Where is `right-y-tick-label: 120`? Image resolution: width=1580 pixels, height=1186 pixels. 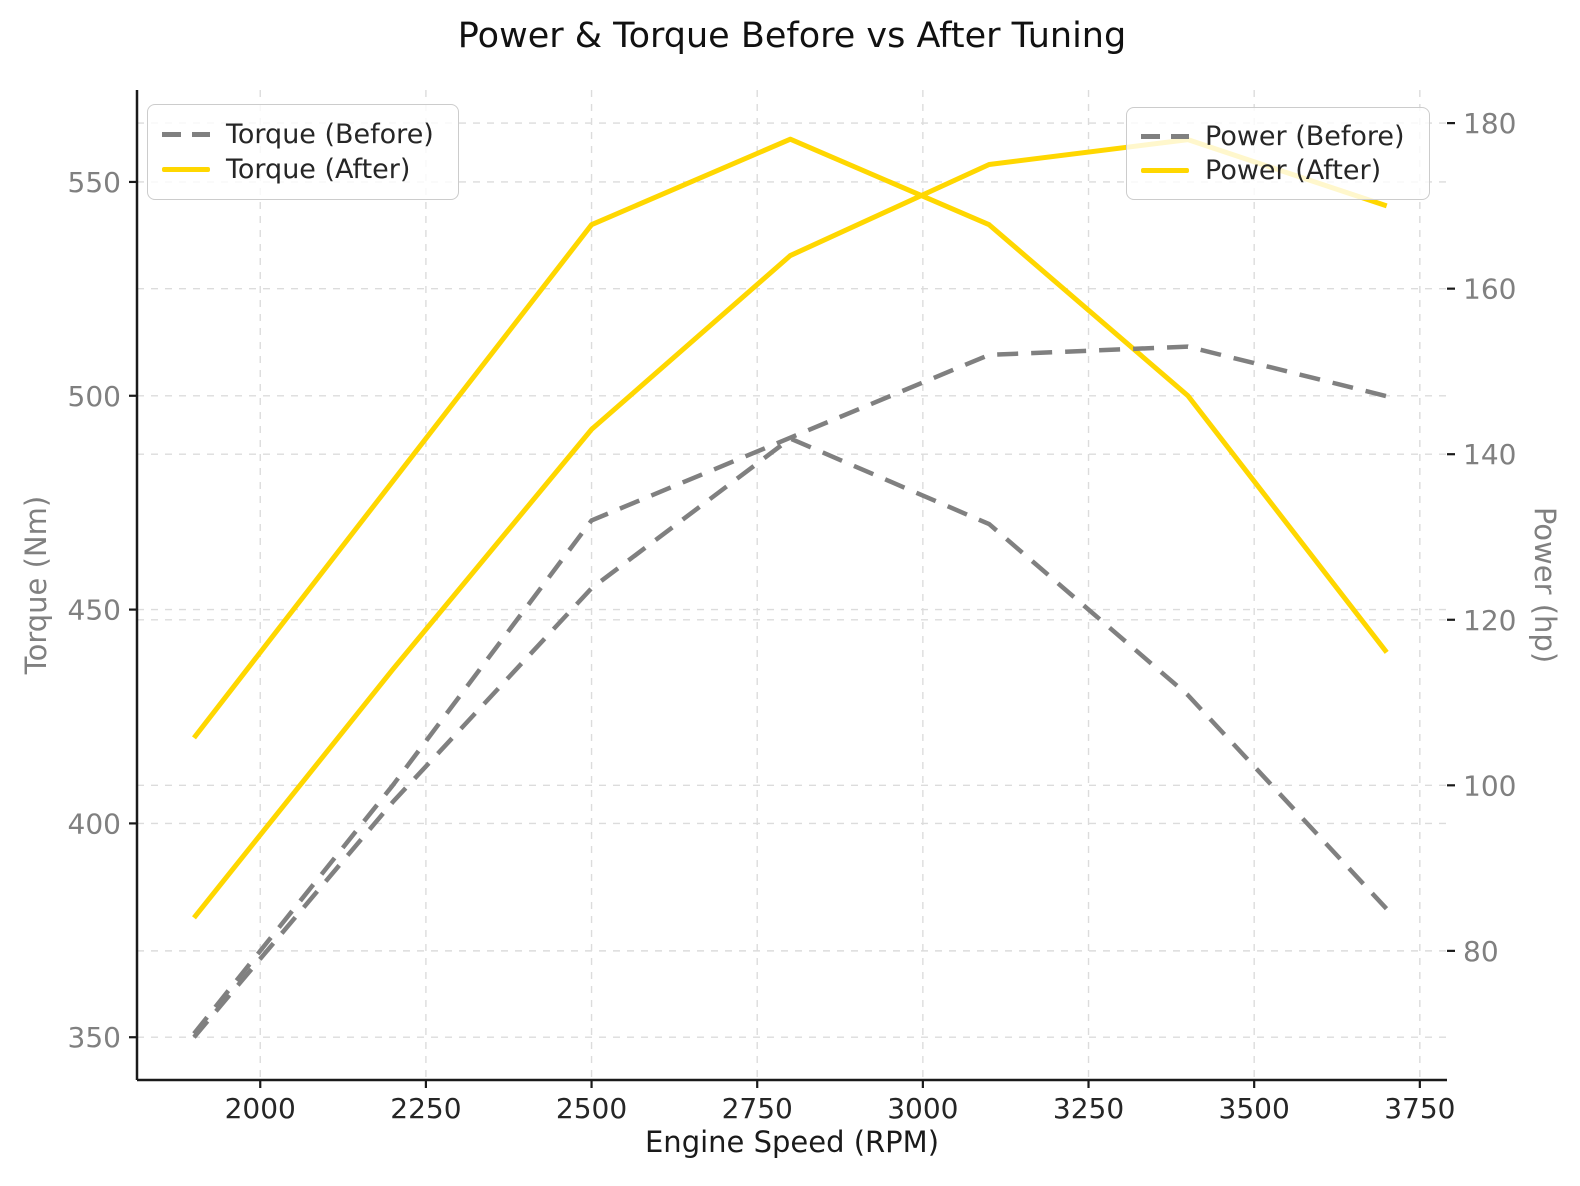
right-y-tick-label: 120 is located at coordinates (1489, 620).